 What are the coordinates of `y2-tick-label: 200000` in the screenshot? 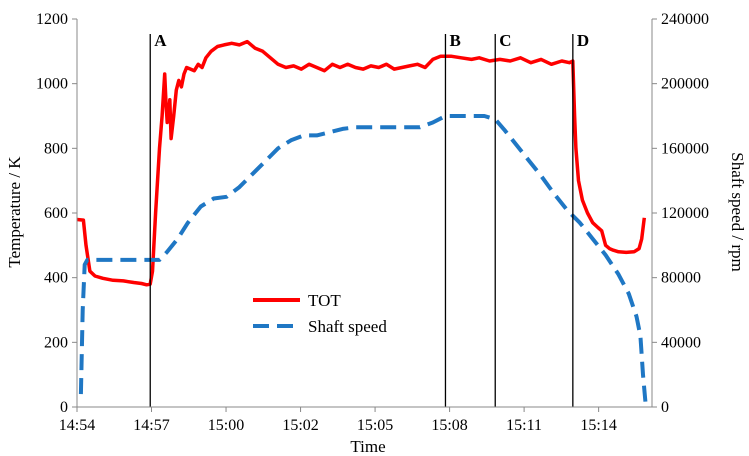 It's located at (685, 84).